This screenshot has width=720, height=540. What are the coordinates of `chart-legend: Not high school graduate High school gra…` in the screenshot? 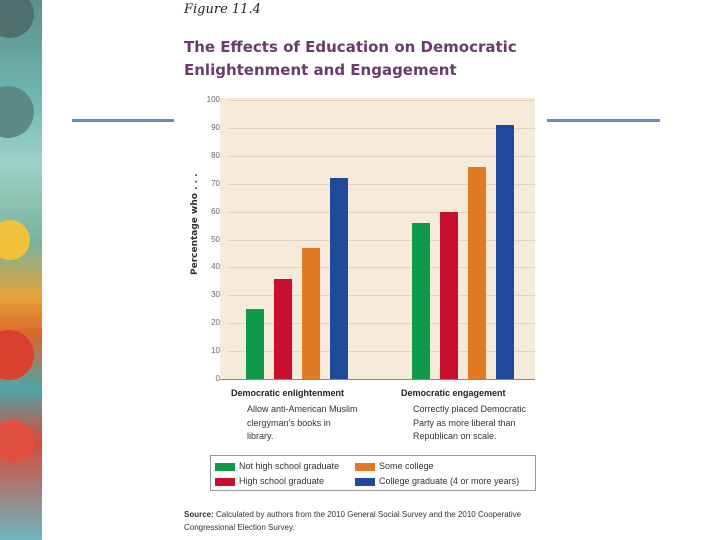 It's located at (373, 473).